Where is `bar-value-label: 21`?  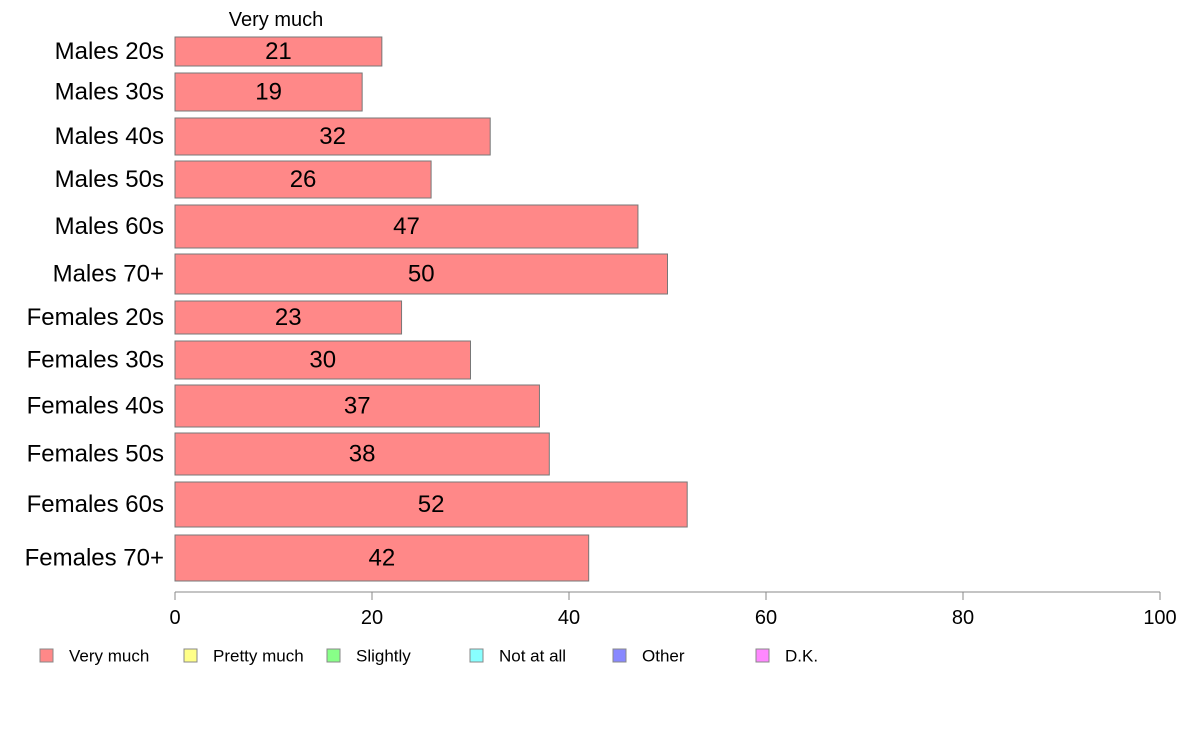 bar-value-label: 21 is located at coordinates (278, 51).